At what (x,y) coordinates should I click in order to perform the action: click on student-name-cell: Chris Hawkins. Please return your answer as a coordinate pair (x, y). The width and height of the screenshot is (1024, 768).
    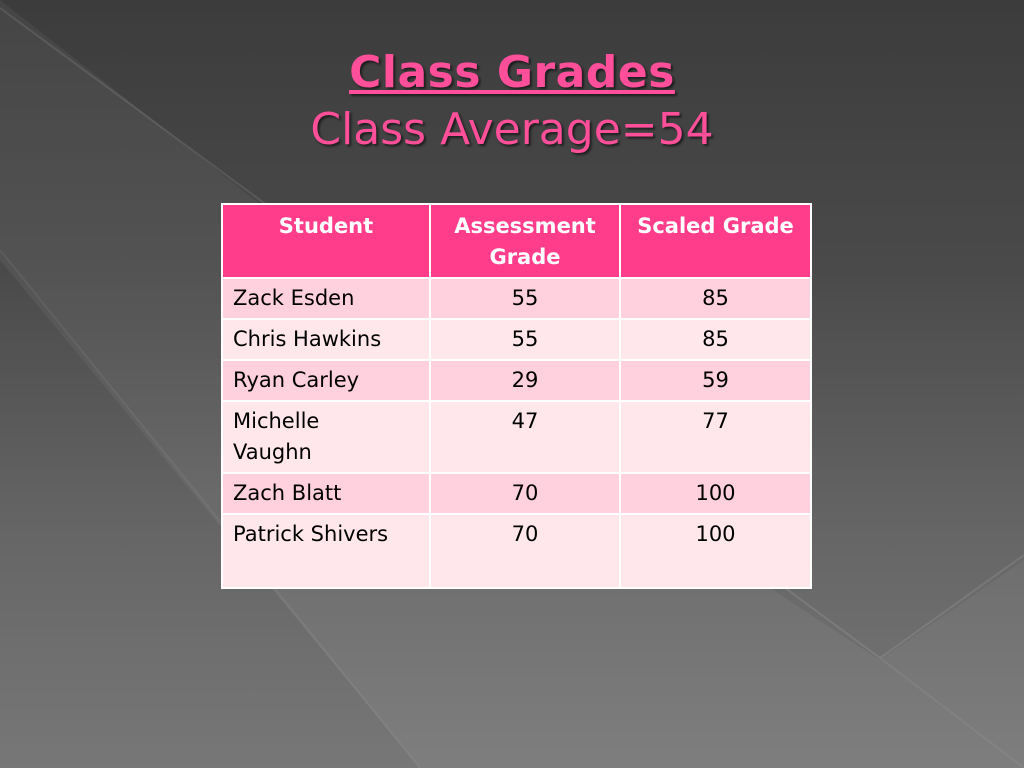
    Looking at the image, I should click on (326, 339).